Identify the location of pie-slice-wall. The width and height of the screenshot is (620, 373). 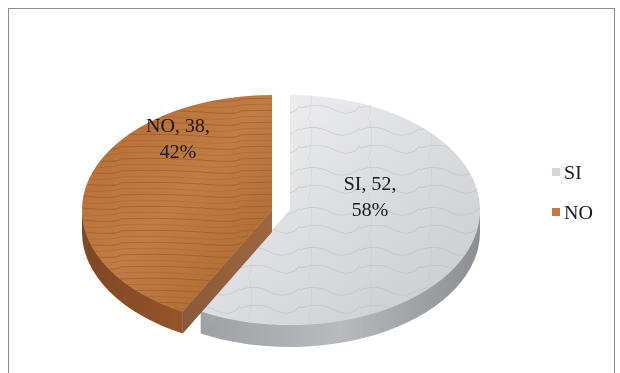
(227, 272).